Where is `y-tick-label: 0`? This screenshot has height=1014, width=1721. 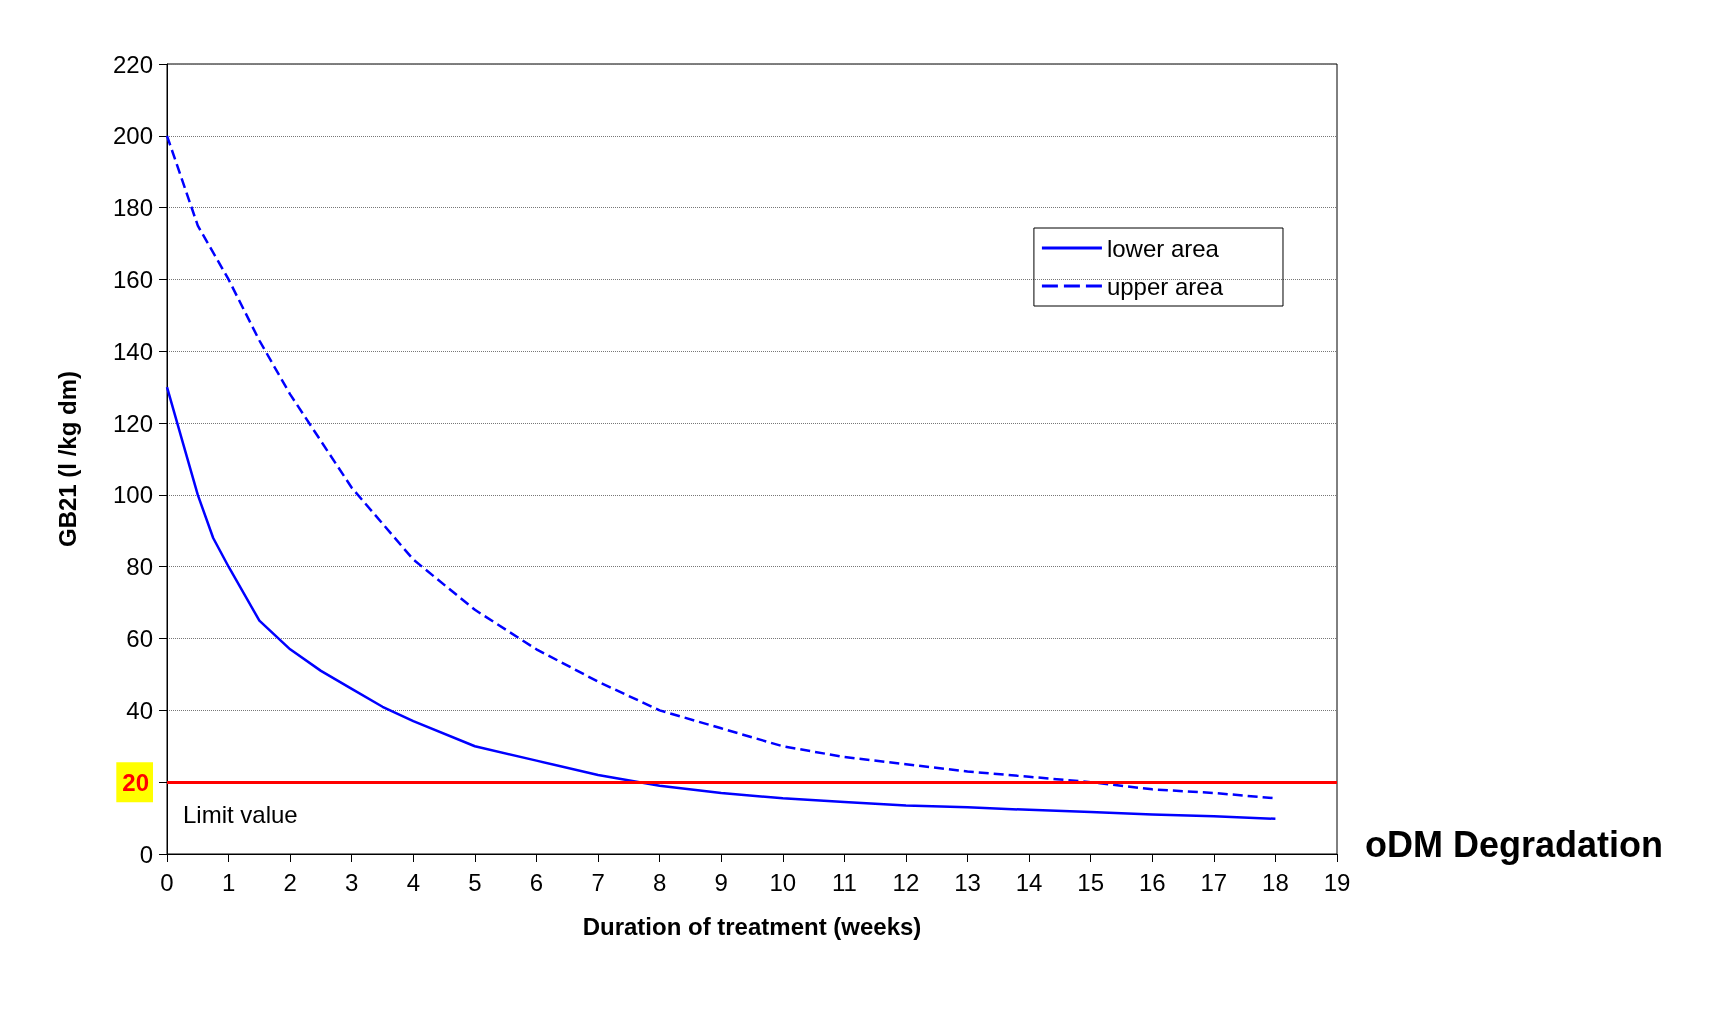 y-tick-label: 0 is located at coordinates (146, 854).